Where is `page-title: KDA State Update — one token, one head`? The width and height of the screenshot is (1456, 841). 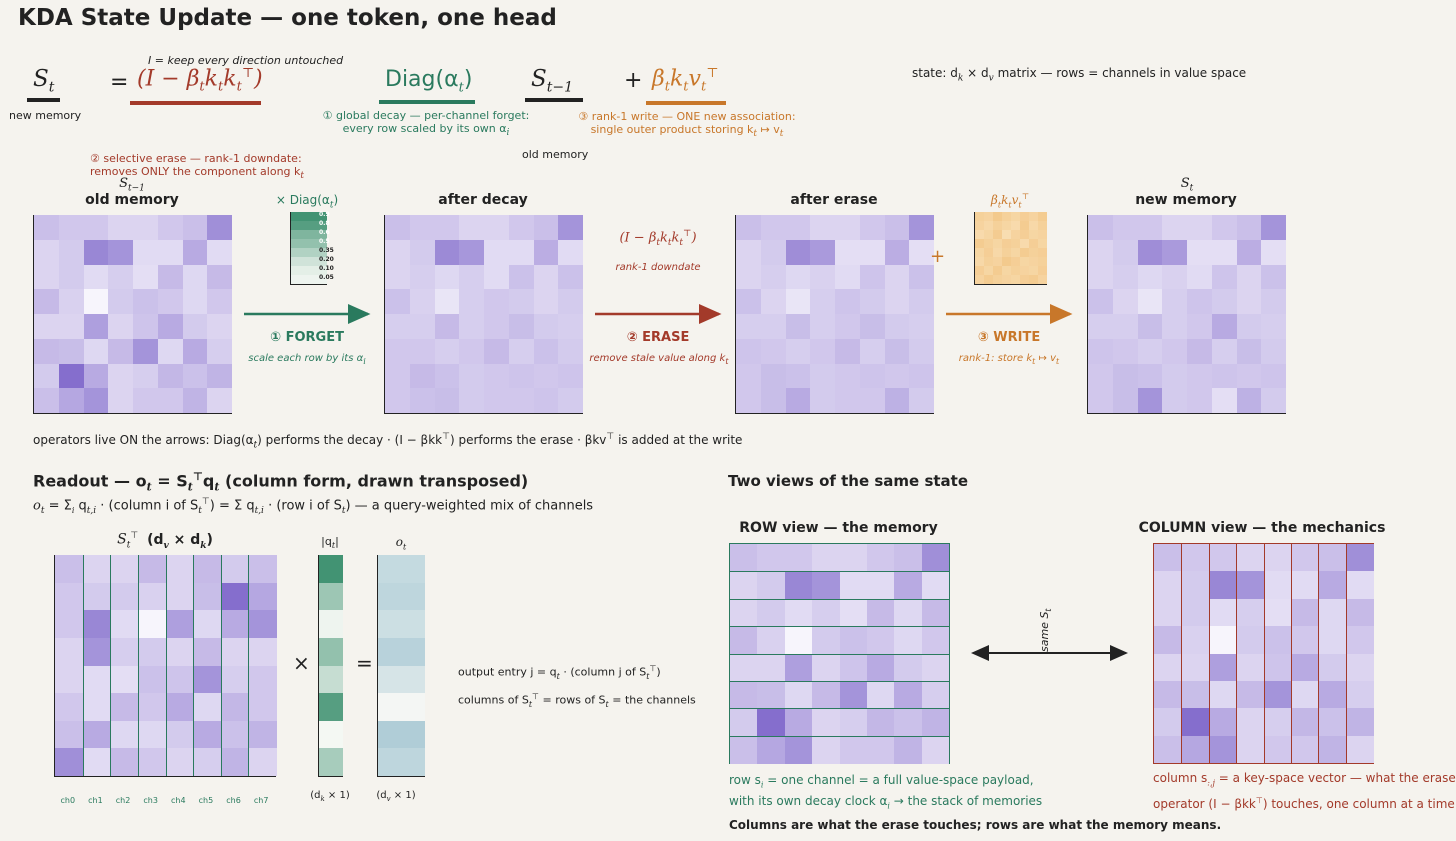 page-title: KDA State Update — one token, one head is located at coordinates (287, 18).